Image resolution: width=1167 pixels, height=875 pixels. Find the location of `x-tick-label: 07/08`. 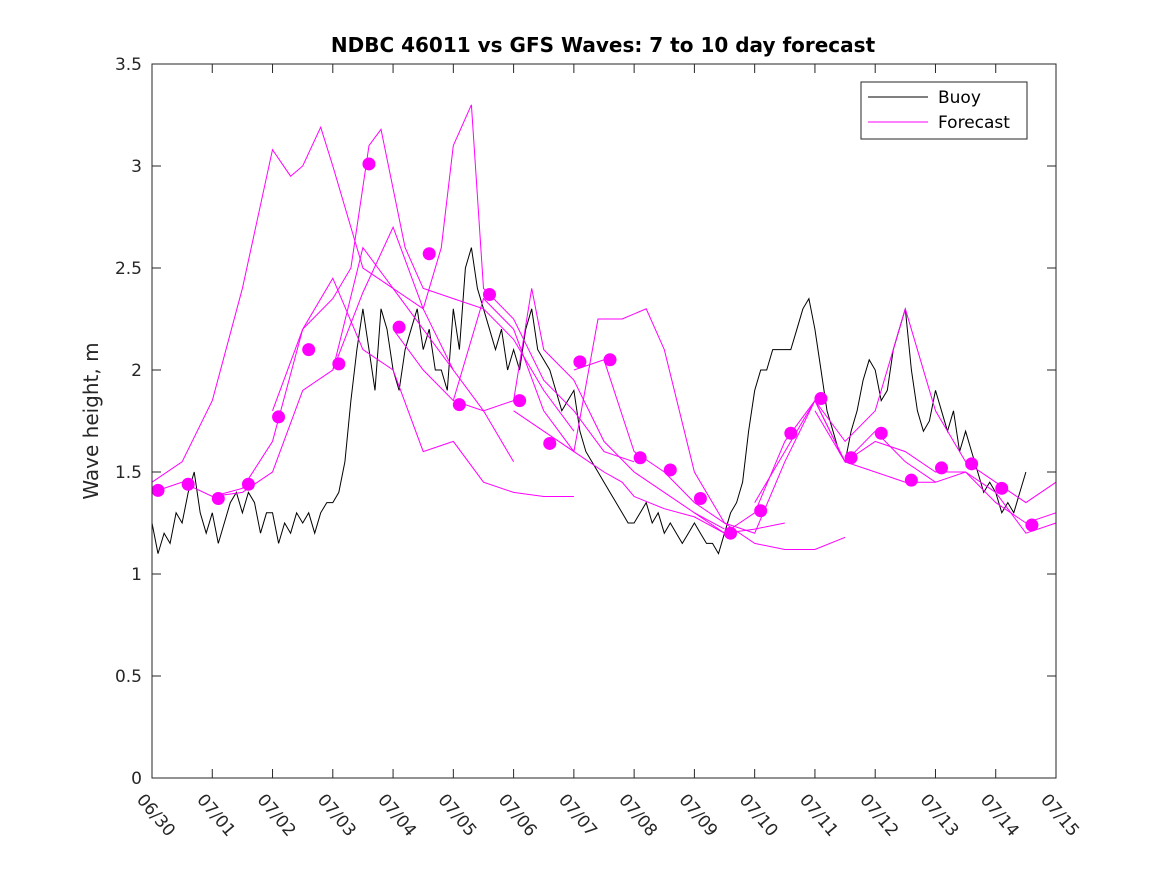

x-tick-label: 07/08 is located at coordinates (637, 815).